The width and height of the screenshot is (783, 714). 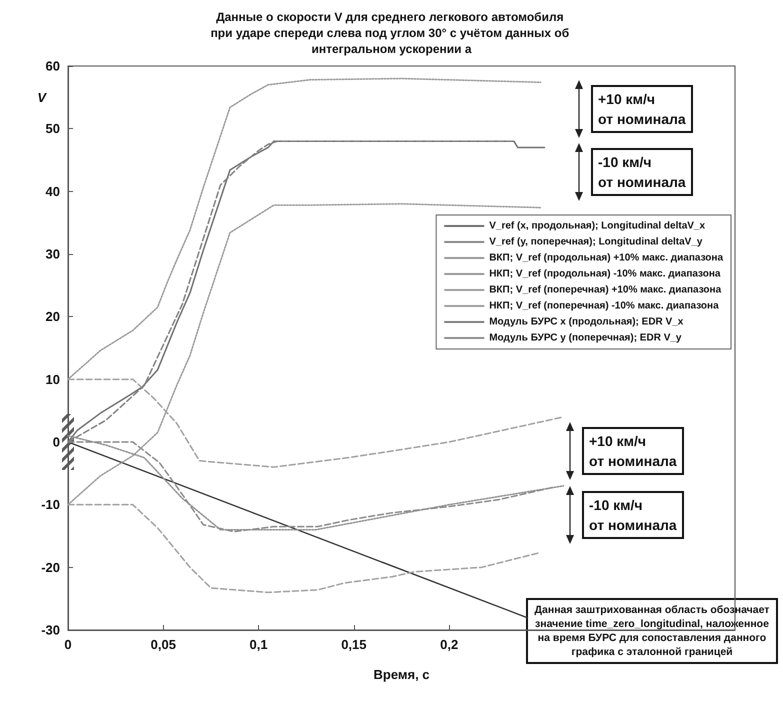 What do you see at coordinates (56, 442) in the screenshot?
I see `y-tick-label: 0` at bounding box center [56, 442].